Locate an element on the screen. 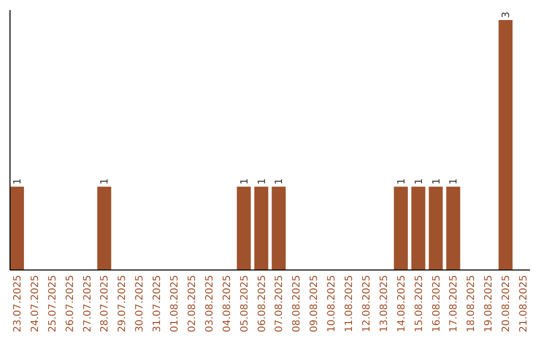  x-tick-label: 01.08.2025 is located at coordinates (175, 303).